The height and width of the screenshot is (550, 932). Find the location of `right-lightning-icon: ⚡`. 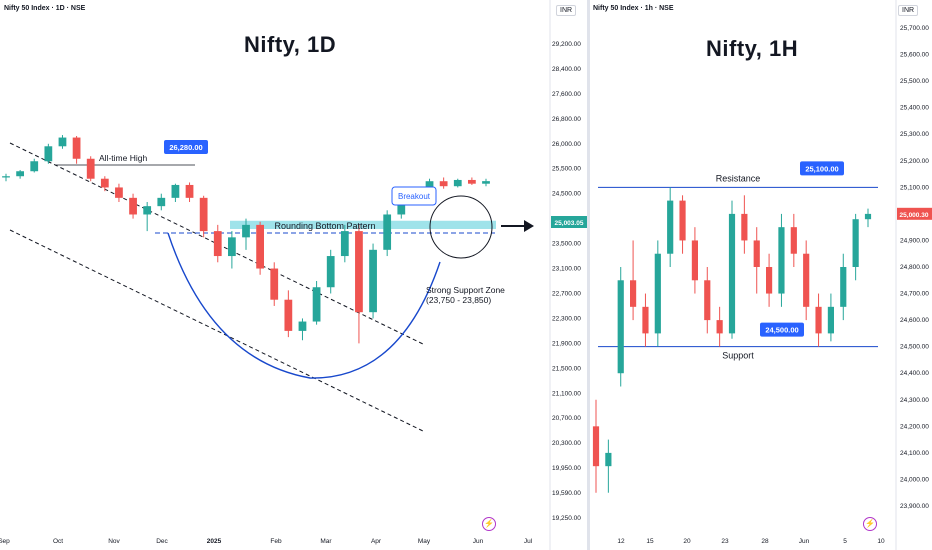

right-lightning-icon: ⚡ is located at coordinates (870, 524).